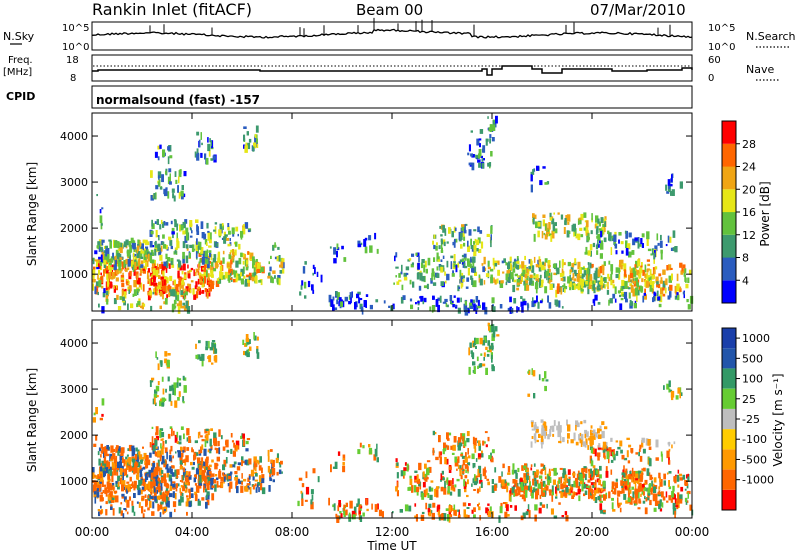  Describe the element at coordinates (760, 69) in the screenshot. I see `freq-right-label: Nave` at that location.